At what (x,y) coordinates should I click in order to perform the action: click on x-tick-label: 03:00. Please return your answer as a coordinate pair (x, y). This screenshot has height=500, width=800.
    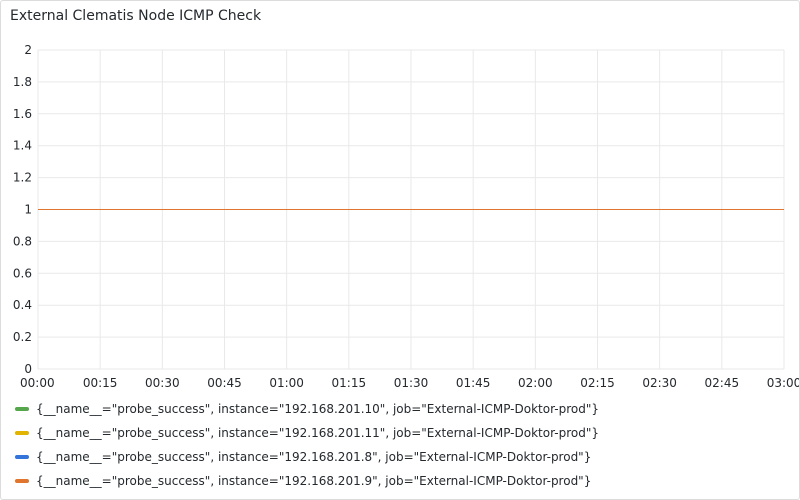
    Looking at the image, I should click on (783, 383).